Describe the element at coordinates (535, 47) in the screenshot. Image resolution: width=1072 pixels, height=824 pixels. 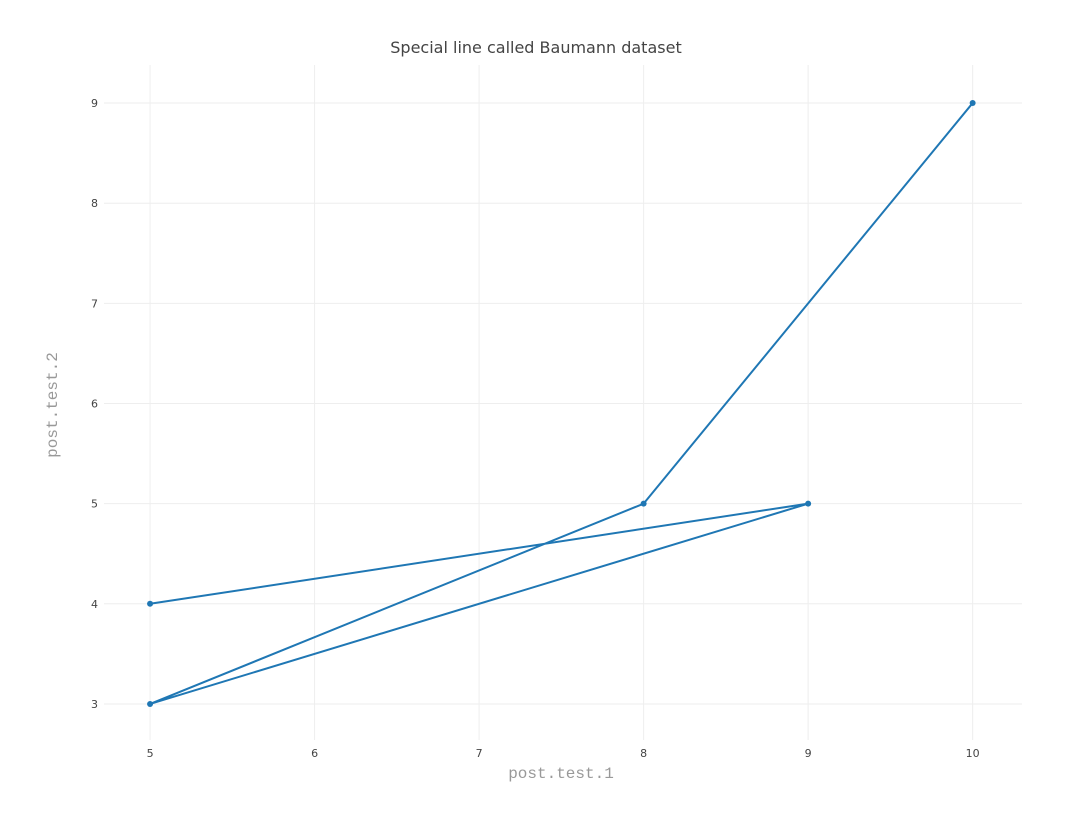
I see `chart-title: Special line called Baumann dataset` at that location.